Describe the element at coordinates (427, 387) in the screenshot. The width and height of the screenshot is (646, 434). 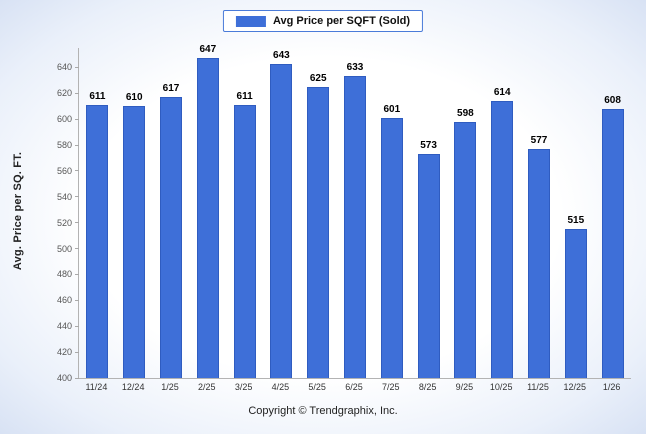
I see `x-tick-label: 8/25` at that location.